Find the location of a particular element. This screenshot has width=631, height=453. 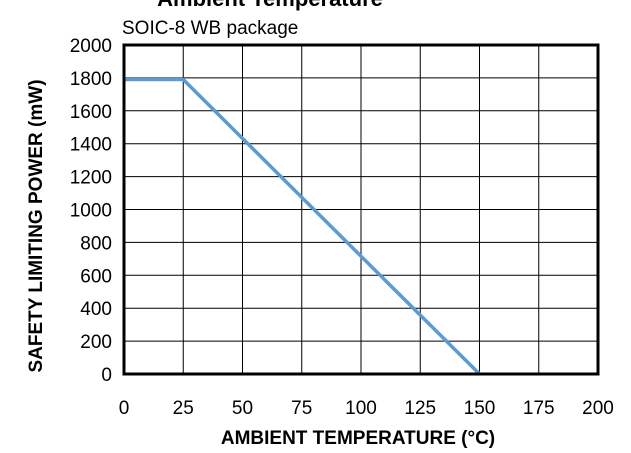

x-axis-tick-labels: 0 25 50 75 100 125 150 175 200 is located at coordinates (366, 408).